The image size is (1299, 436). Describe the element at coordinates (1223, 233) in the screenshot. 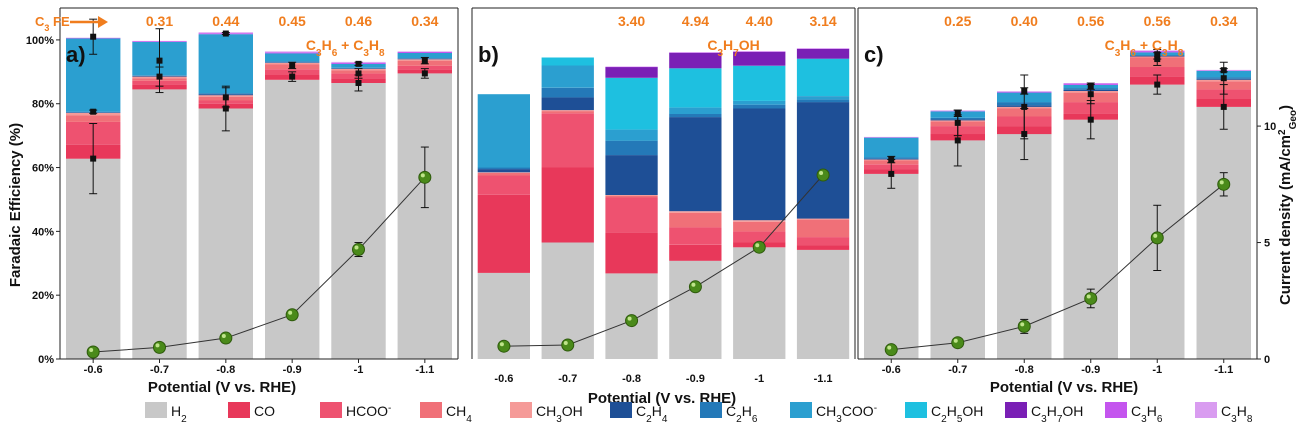

I see `bar-segment-H2--1.1` at that location.